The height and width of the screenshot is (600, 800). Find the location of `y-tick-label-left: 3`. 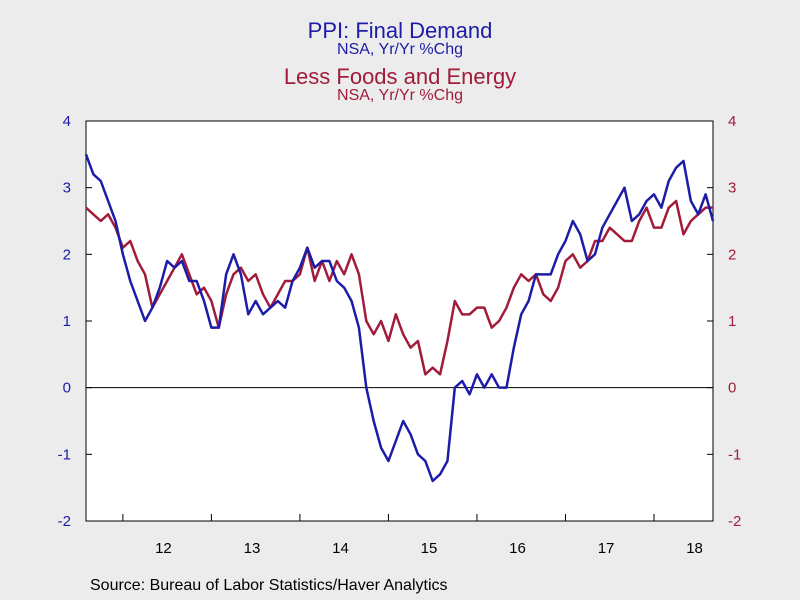

y-tick-label-left: 3 is located at coordinates (67, 188).